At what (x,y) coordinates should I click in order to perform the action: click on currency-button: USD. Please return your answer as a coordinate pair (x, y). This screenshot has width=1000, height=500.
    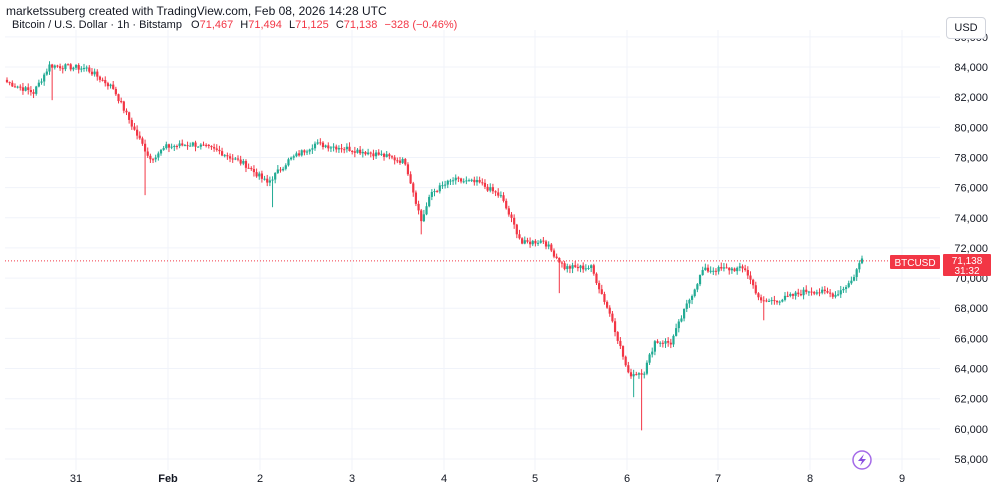
    Looking at the image, I should click on (966, 28).